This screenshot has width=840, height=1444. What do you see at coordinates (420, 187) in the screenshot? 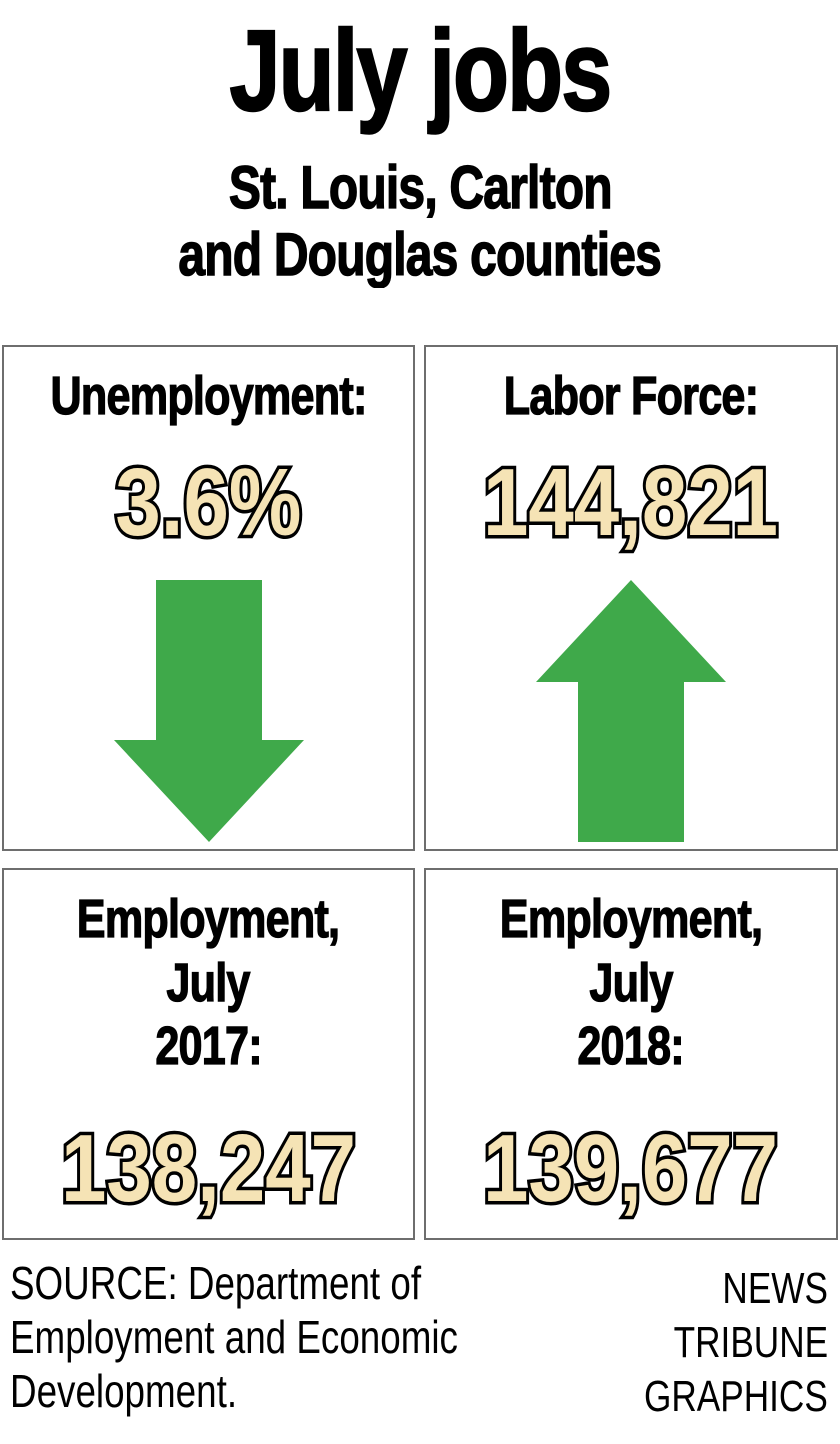
I see `subtitle-line-1: St. Louis, Carlton` at bounding box center [420, 187].